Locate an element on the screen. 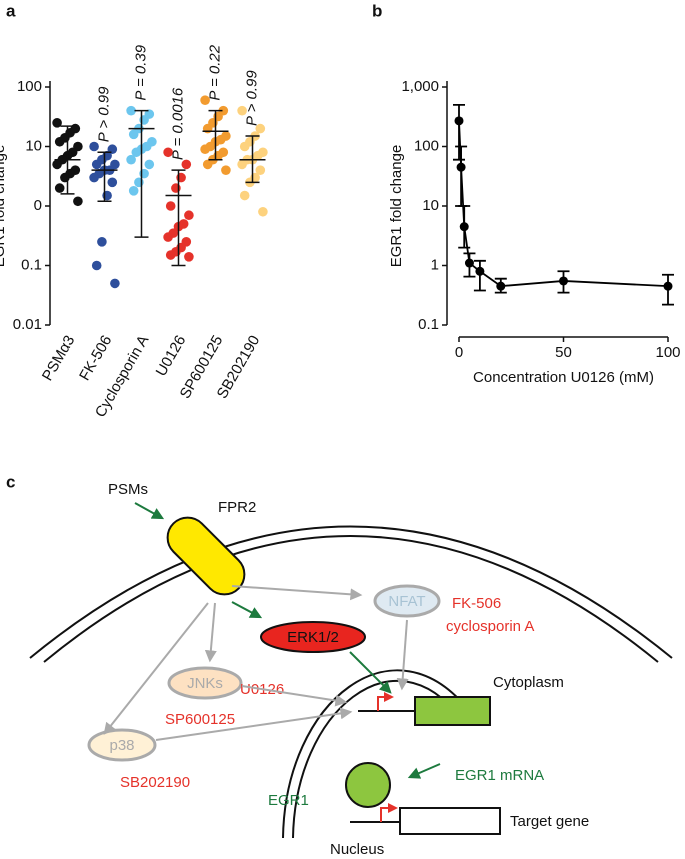  label: PSMs is located at coordinates (128, 489).